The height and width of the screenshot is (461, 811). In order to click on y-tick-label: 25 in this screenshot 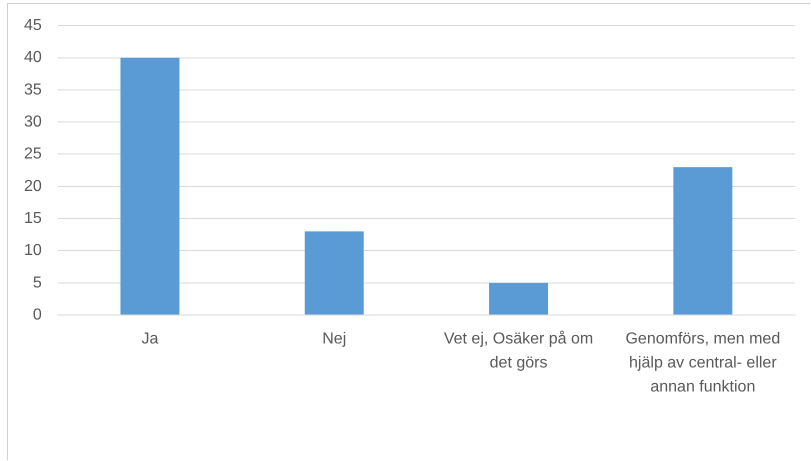, I will do `click(33, 154)`.